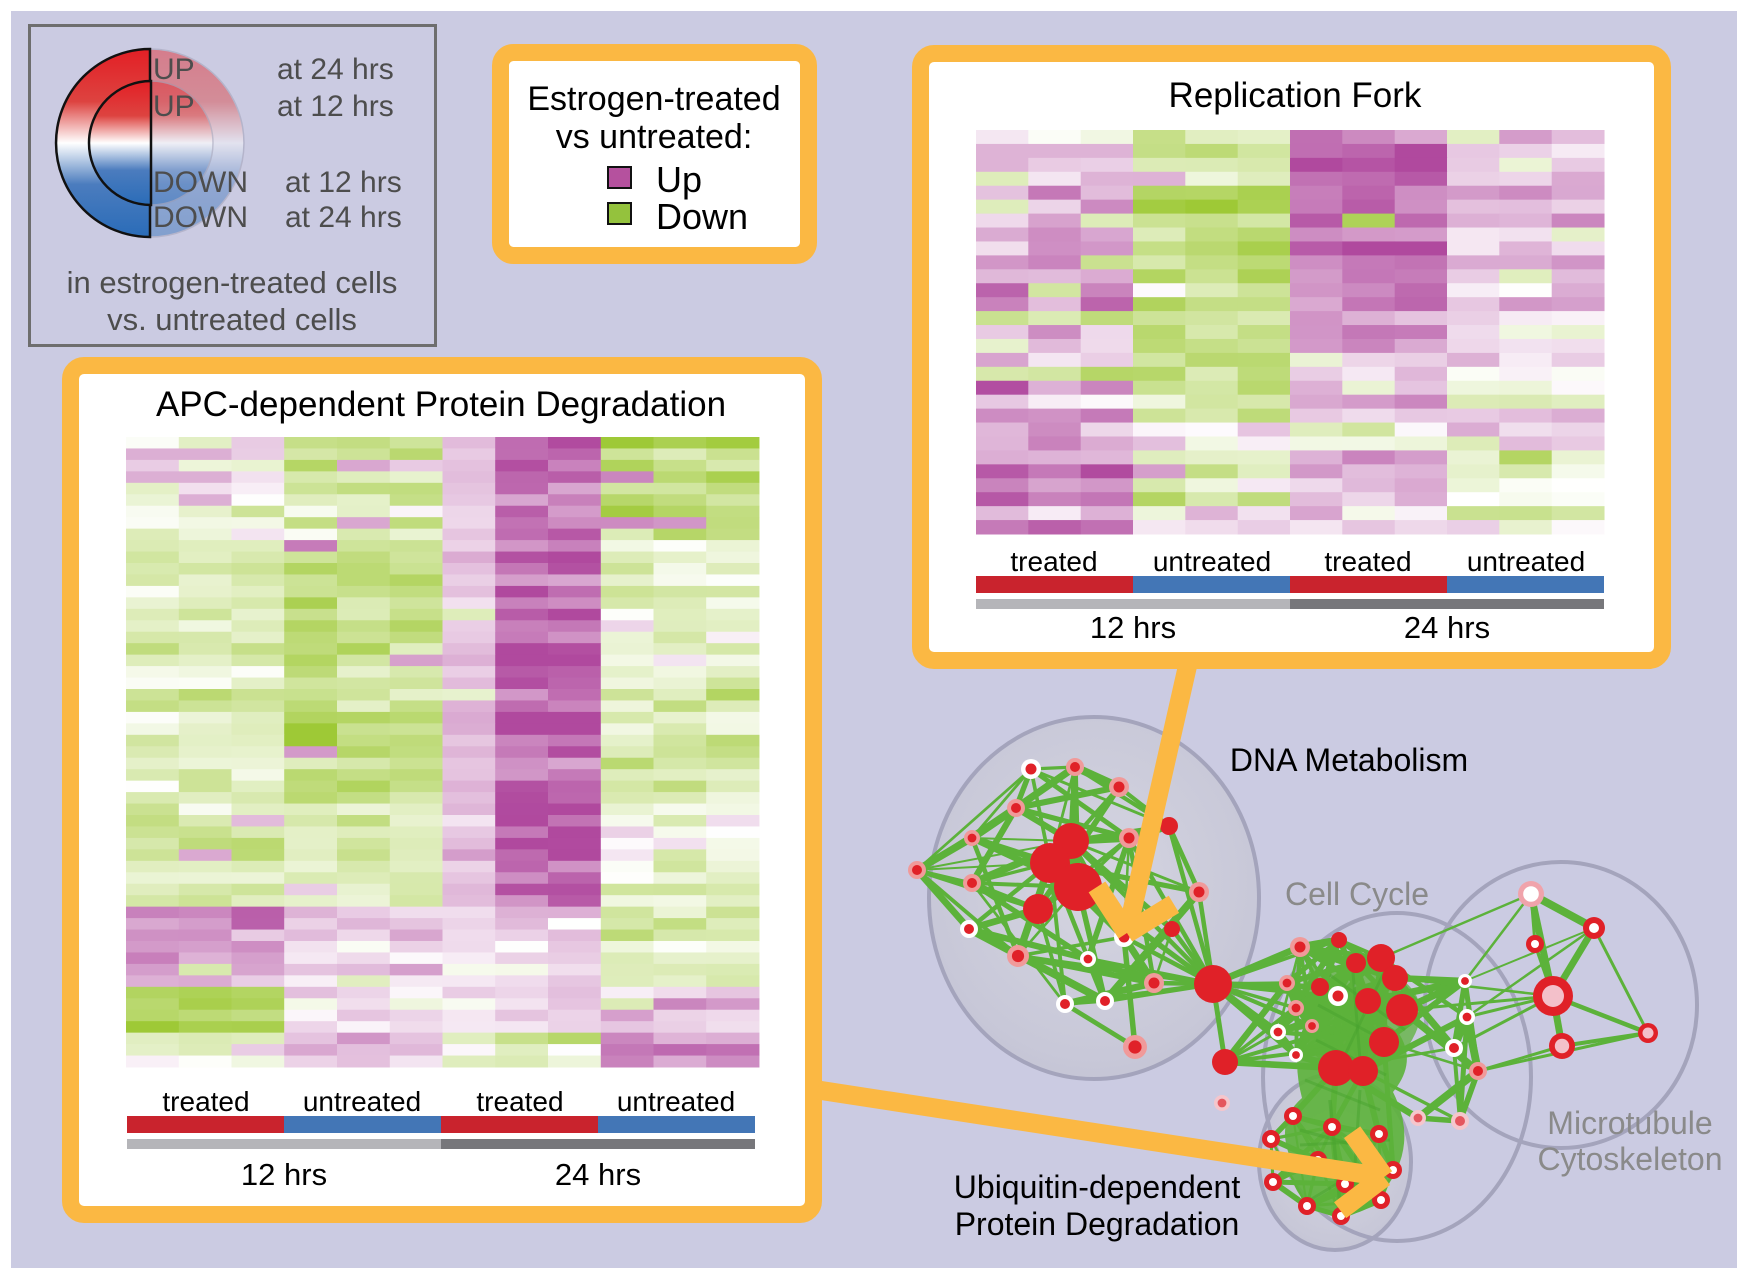 The image size is (1750, 1284). I want to click on svg-text: Ubiquitin-dependent, so click(1097, 1187).